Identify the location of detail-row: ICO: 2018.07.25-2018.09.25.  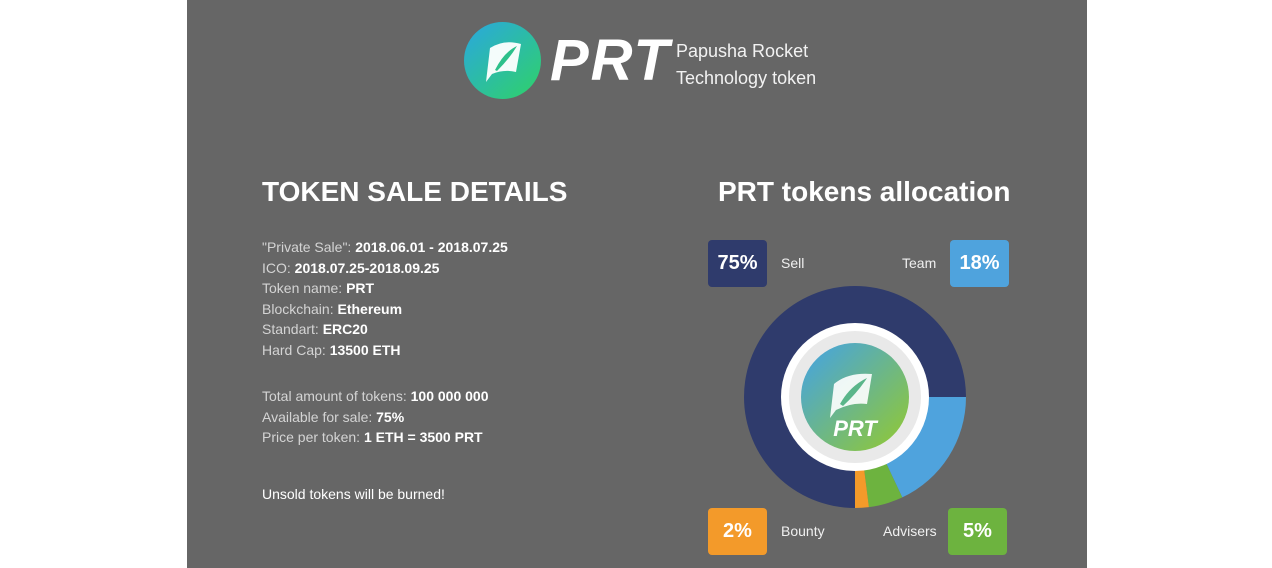
(385, 268).